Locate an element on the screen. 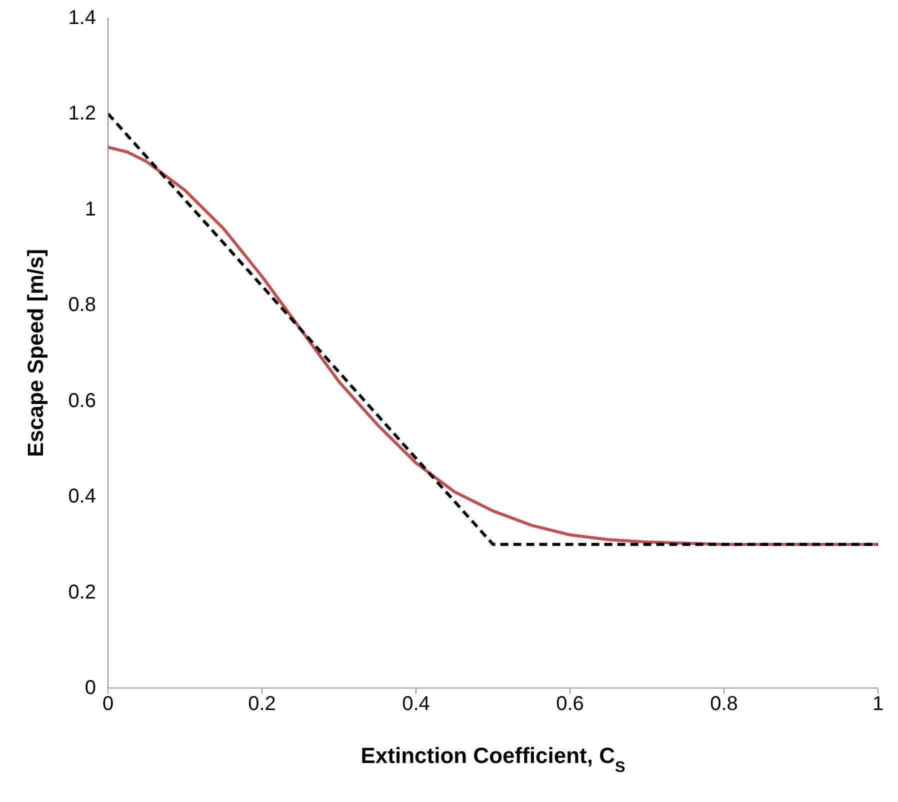 Image resolution: width=898 pixels, height=802 pixels. y-tick-label: 0 is located at coordinates (90, 688).